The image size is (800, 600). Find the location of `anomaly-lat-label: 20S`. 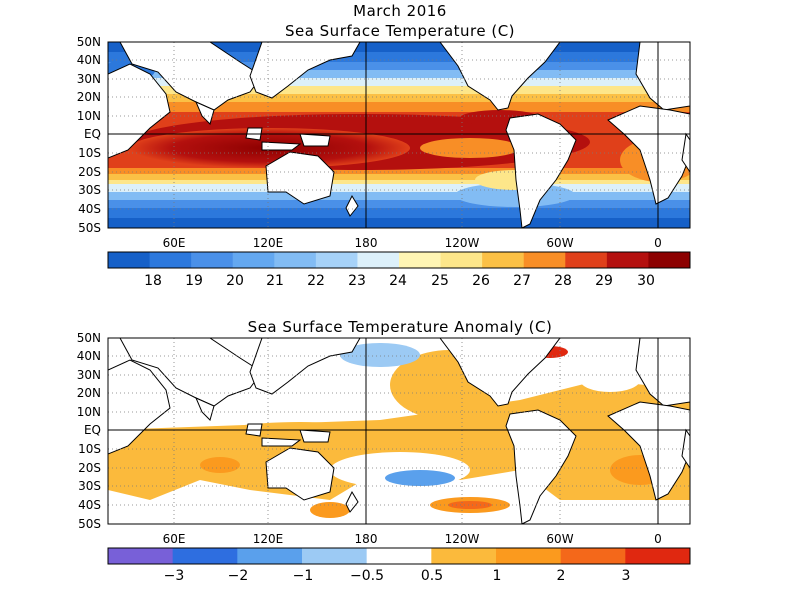

anomaly-lat-label: 20S is located at coordinates (89, 468).